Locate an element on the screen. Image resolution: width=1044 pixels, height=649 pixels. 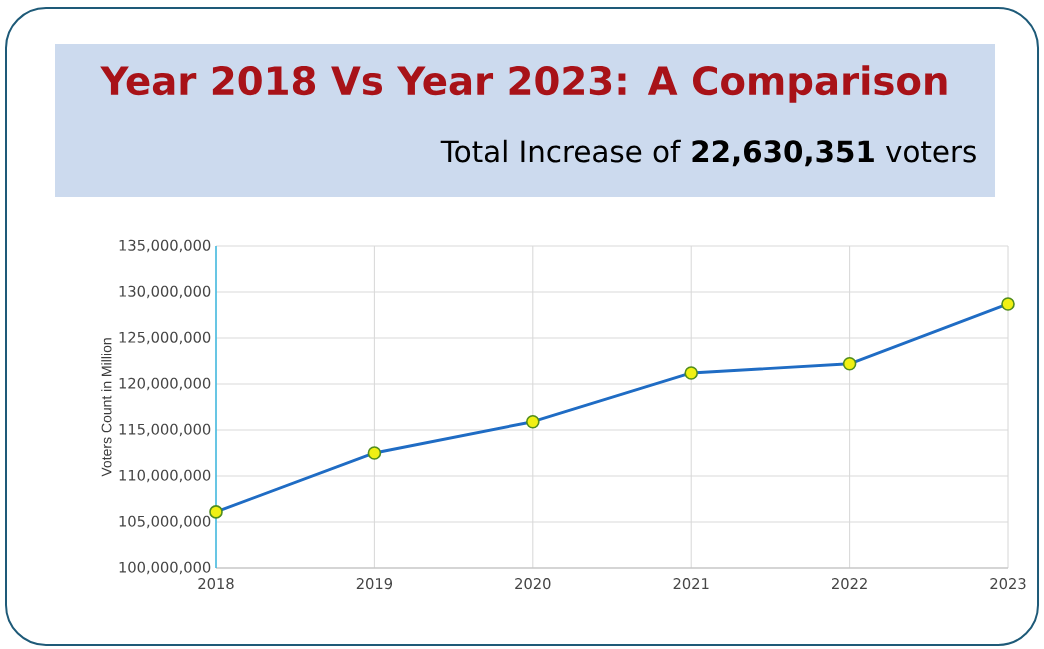
y-tick-label: 115,000,000 is located at coordinates (165, 430).